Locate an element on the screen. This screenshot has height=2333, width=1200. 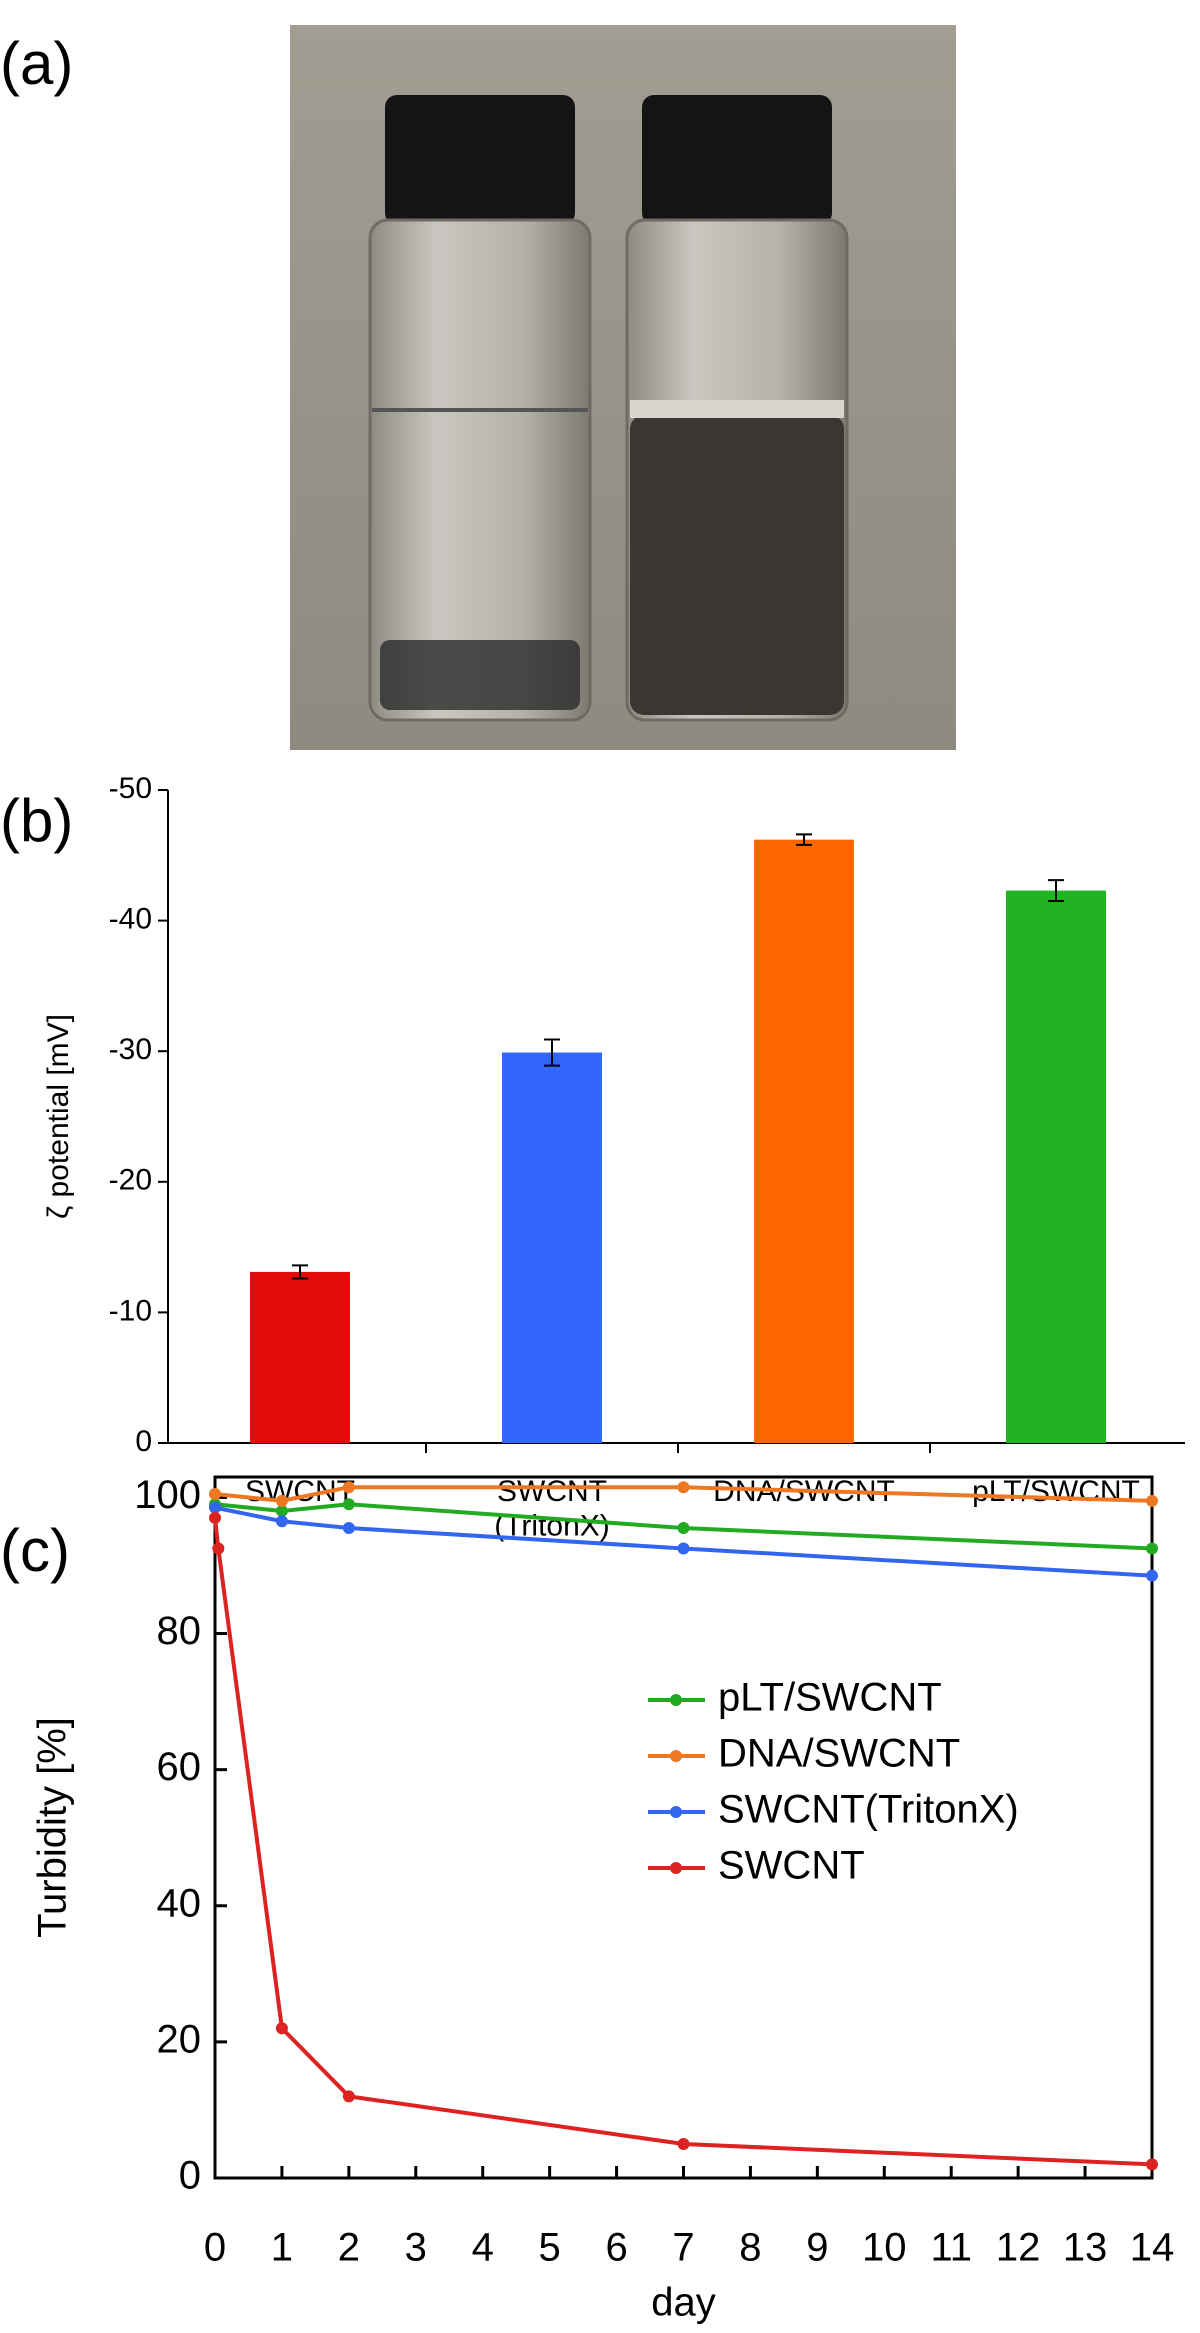
legend-label: DNA/SWCNT is located at coordinates (839, 1754).